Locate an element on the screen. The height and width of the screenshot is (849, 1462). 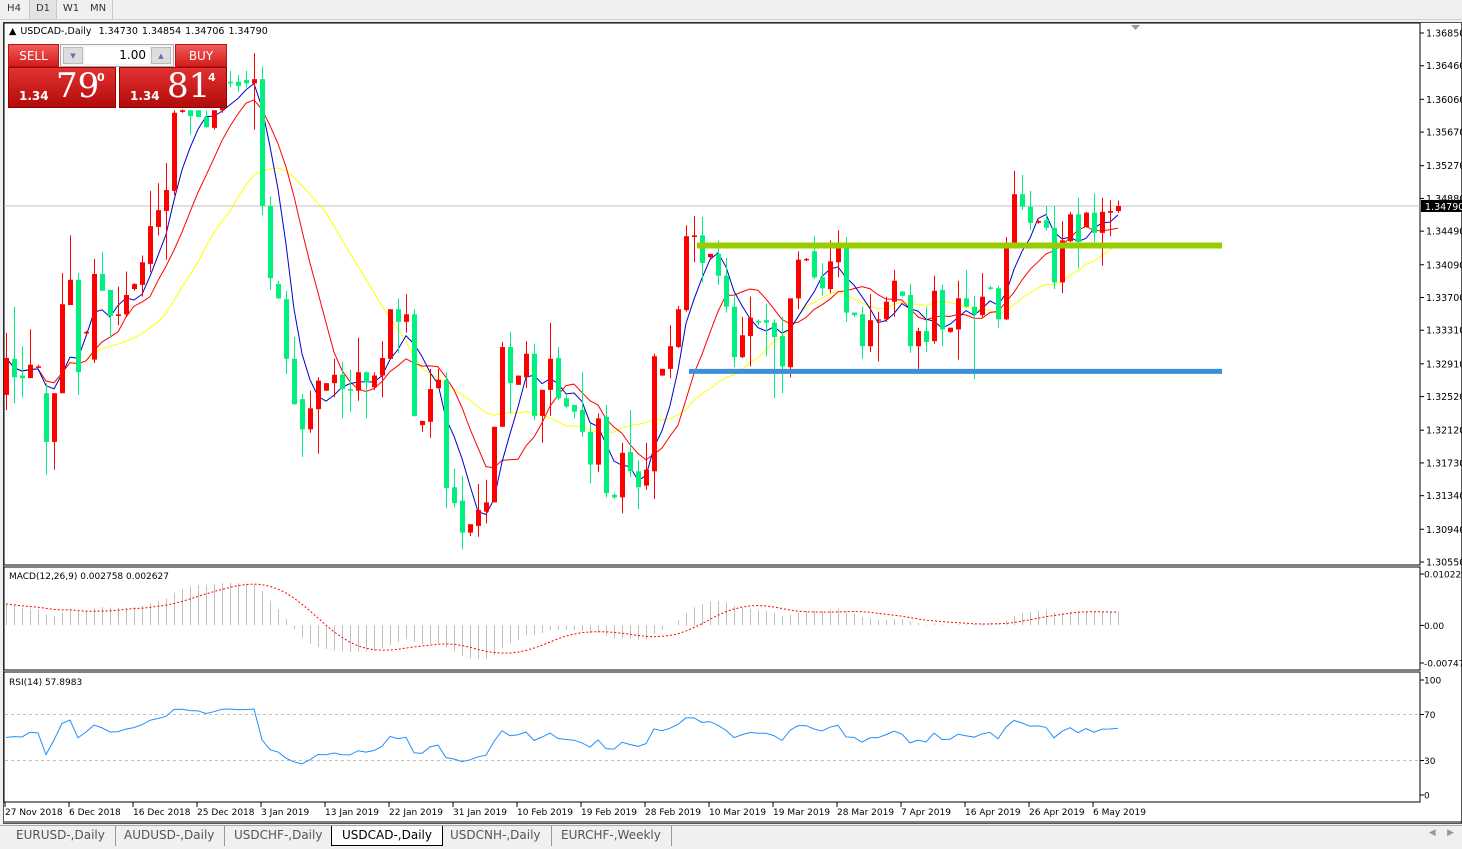
date-tick-label: 27 Nov 2018 is located at coordinates (34, 813).